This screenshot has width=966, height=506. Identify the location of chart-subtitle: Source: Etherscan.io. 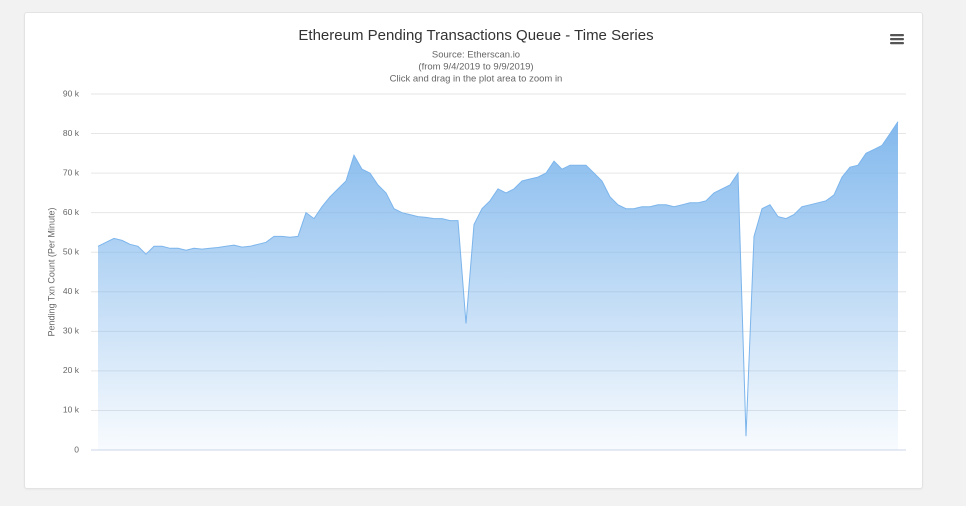
(476, 55).